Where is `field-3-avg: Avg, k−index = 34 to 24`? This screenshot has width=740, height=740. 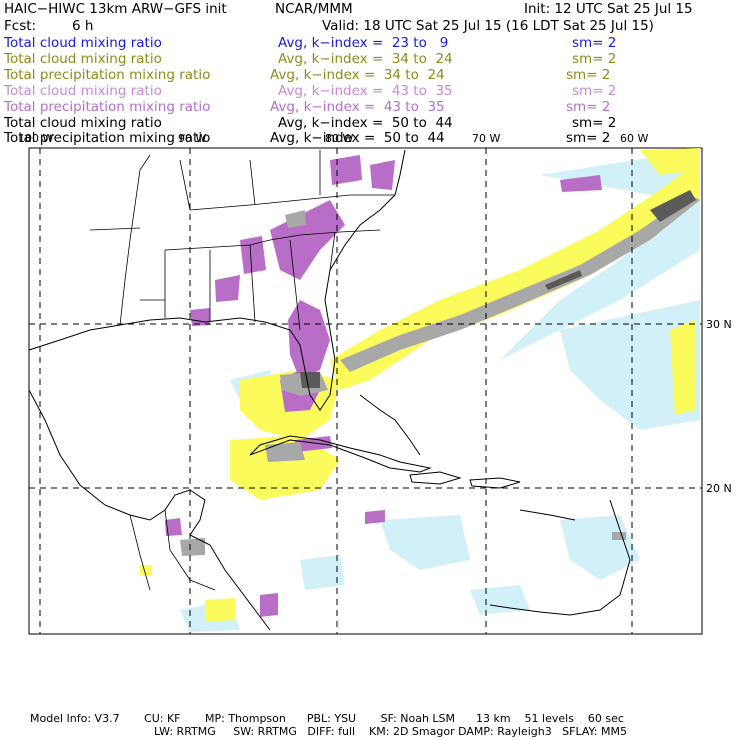 field-3-avg: Avg, k−index = 34 to 24 is located at coordinates (357, 75).